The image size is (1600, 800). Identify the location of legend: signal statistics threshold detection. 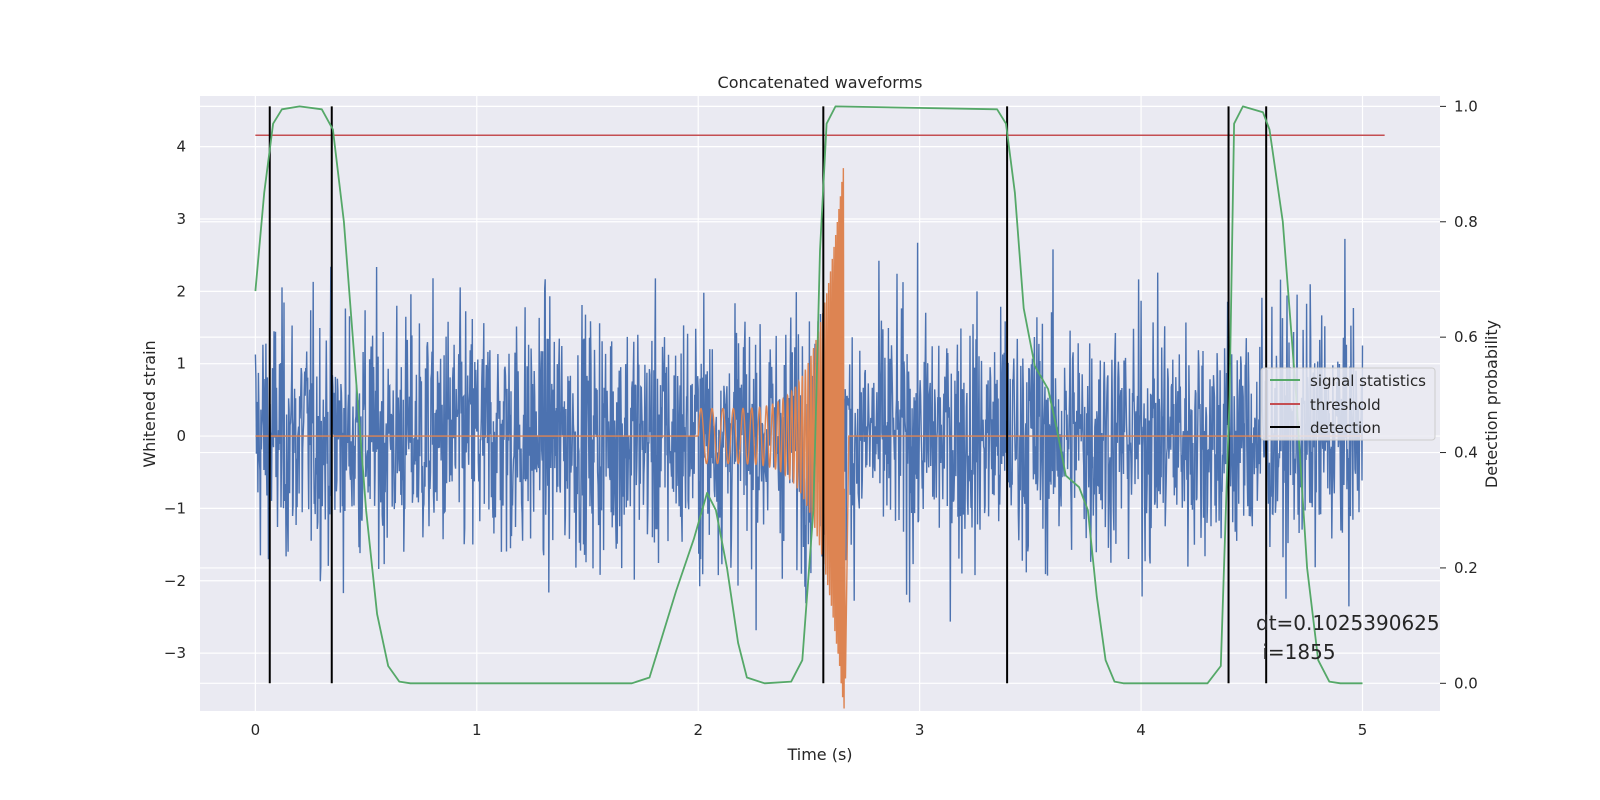
(1348, 404).